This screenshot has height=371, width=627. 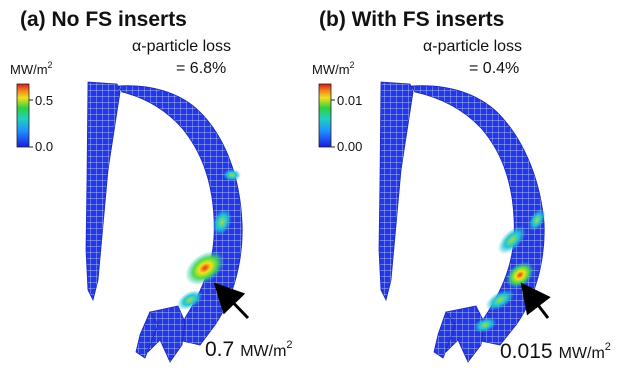 What do you see at coordinates (103, 19) in the screenshot?
I see `panel-a-title: (a) No FS inserts` at bounding box center [103, 19].